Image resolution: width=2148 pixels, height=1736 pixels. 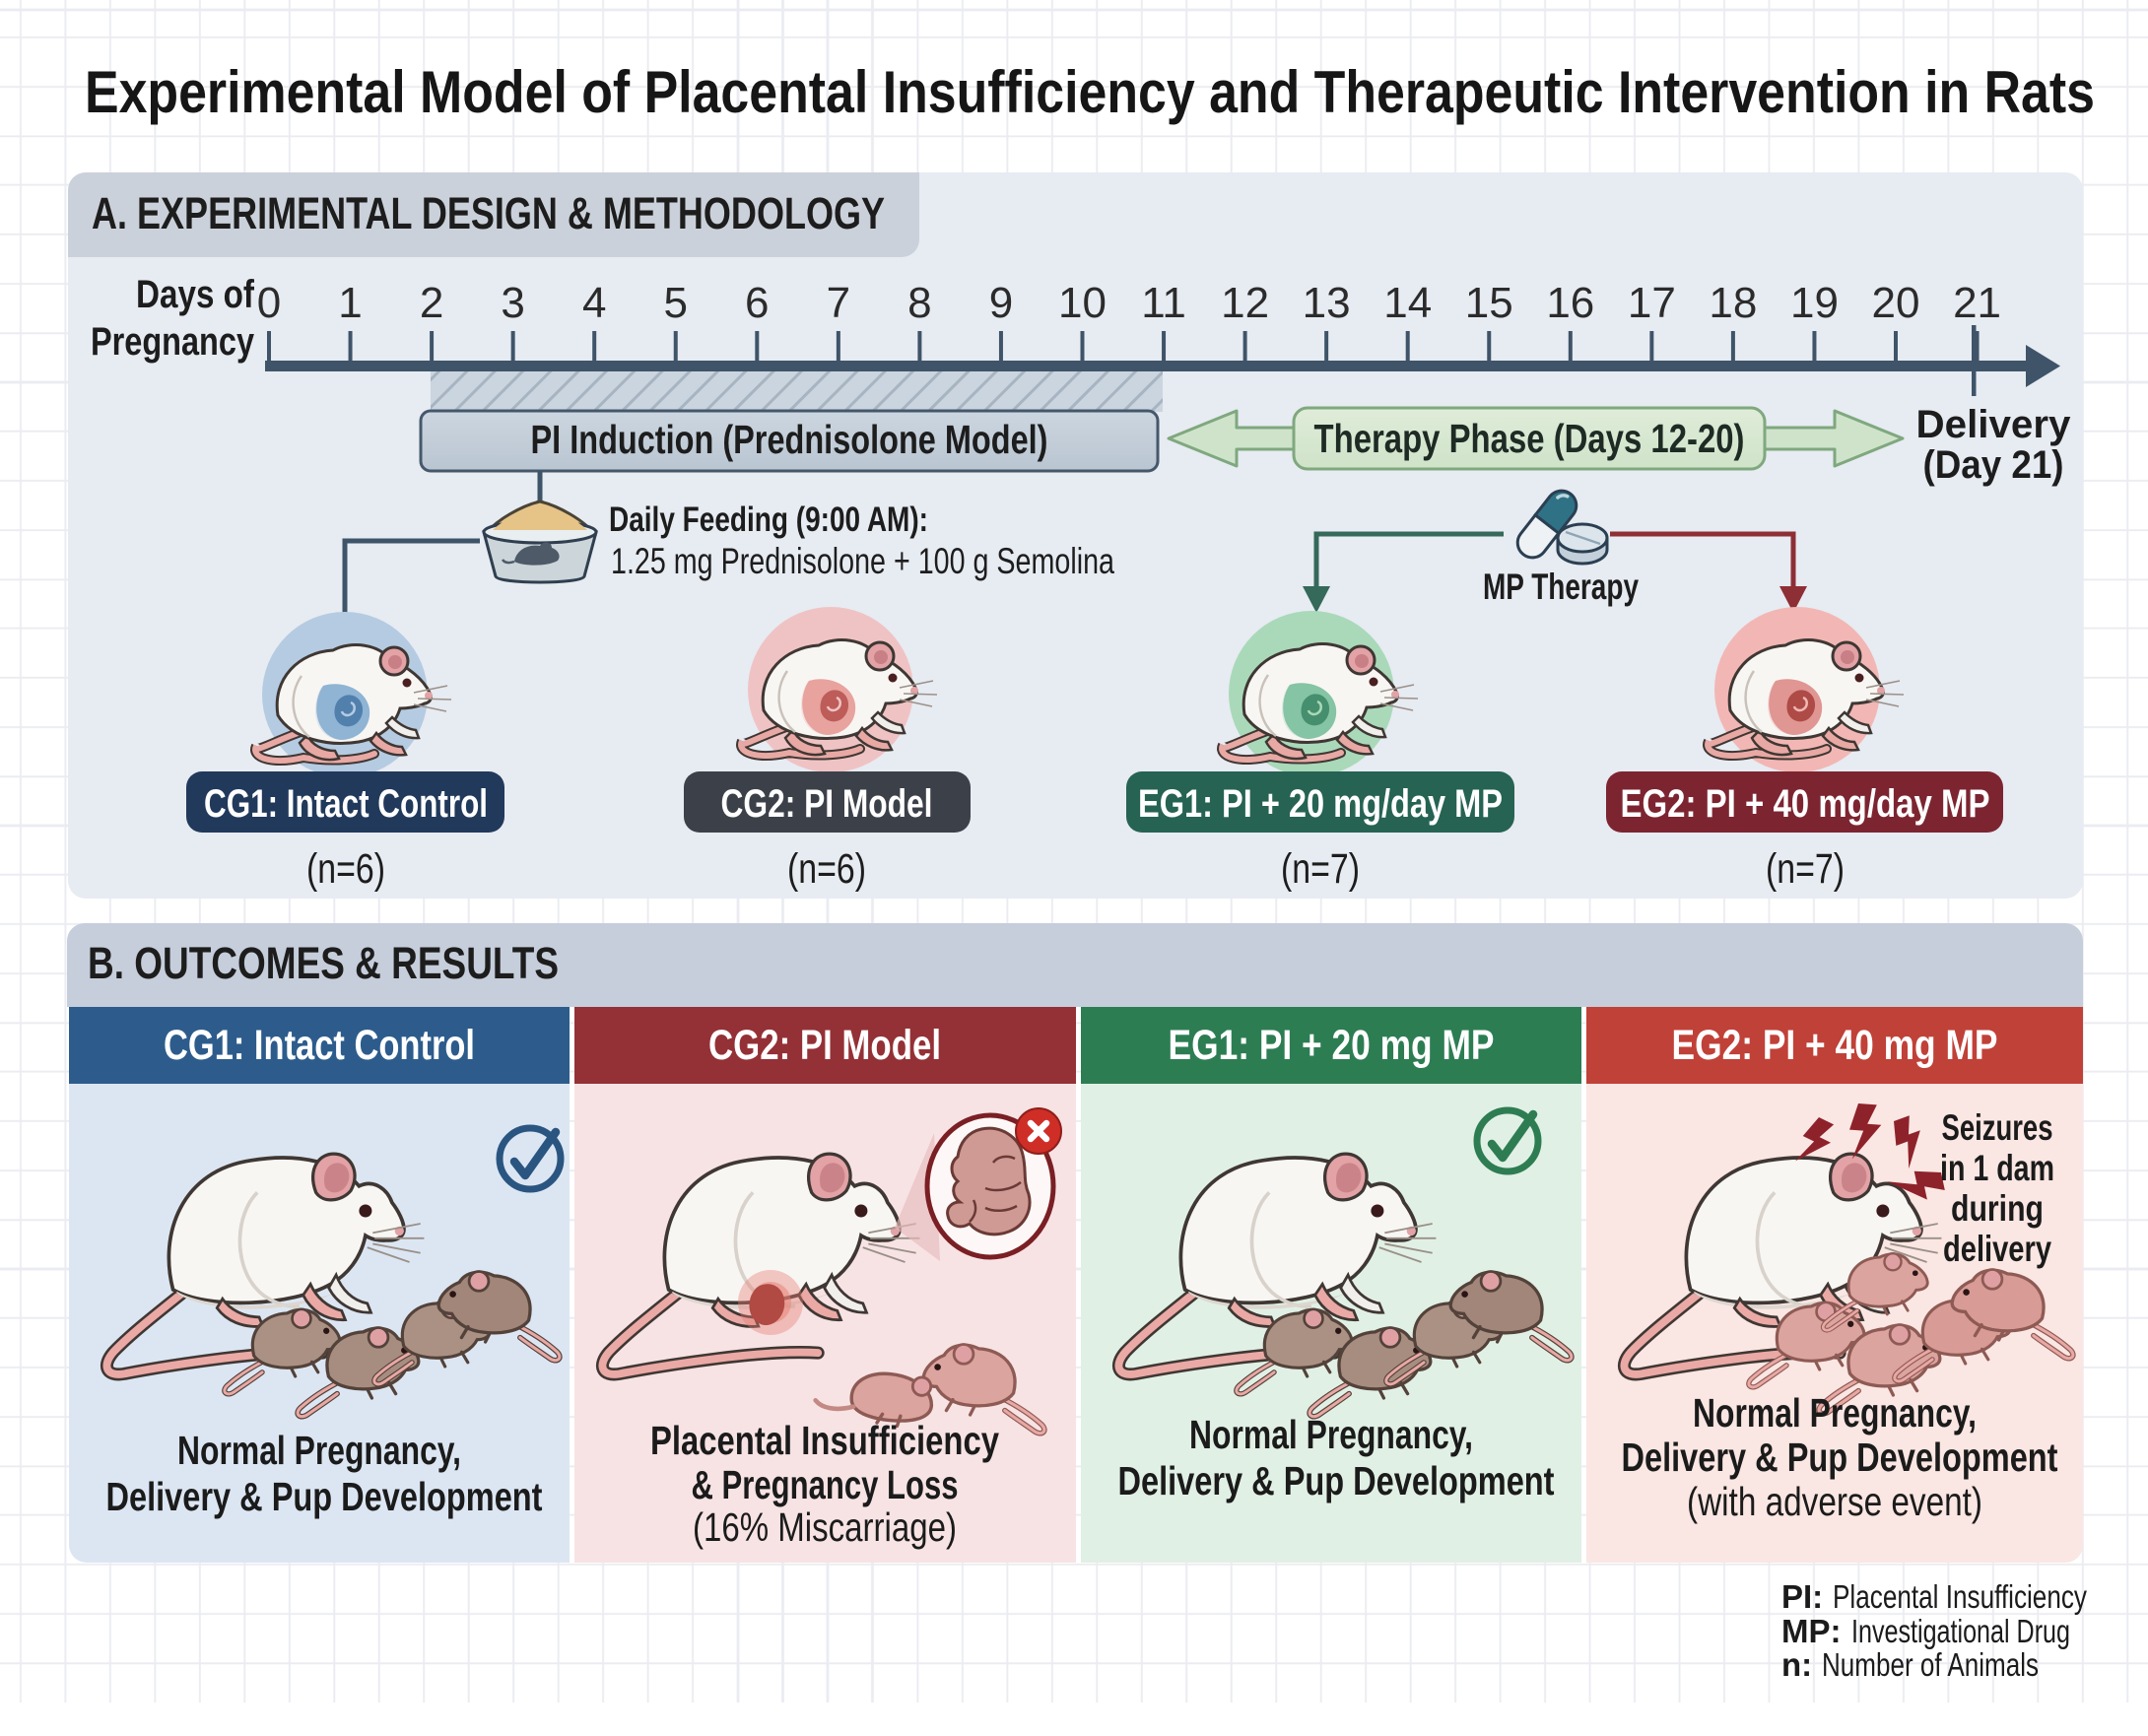 I want to click on svg-text: n:, so click(x=1796, y=1664).